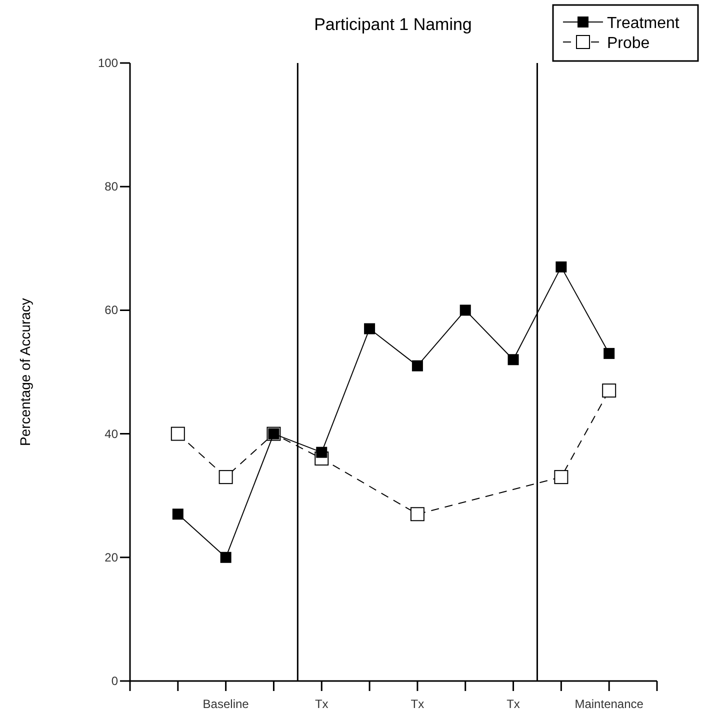 This screenshot has width=703, height=717. I want to click on y-axis-title: Percentage of Accuracy, so click(25, 372).